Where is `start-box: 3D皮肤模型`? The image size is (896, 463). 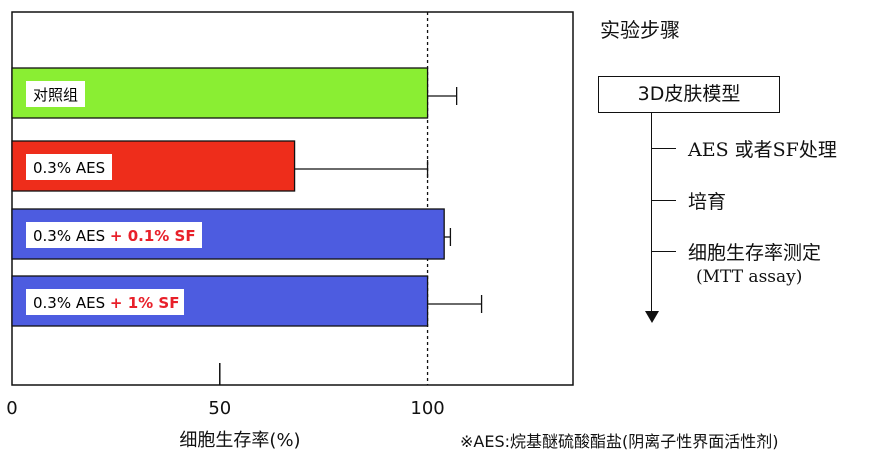
start-box: 3D皮肤模型 is located at coordinates (689, 94).